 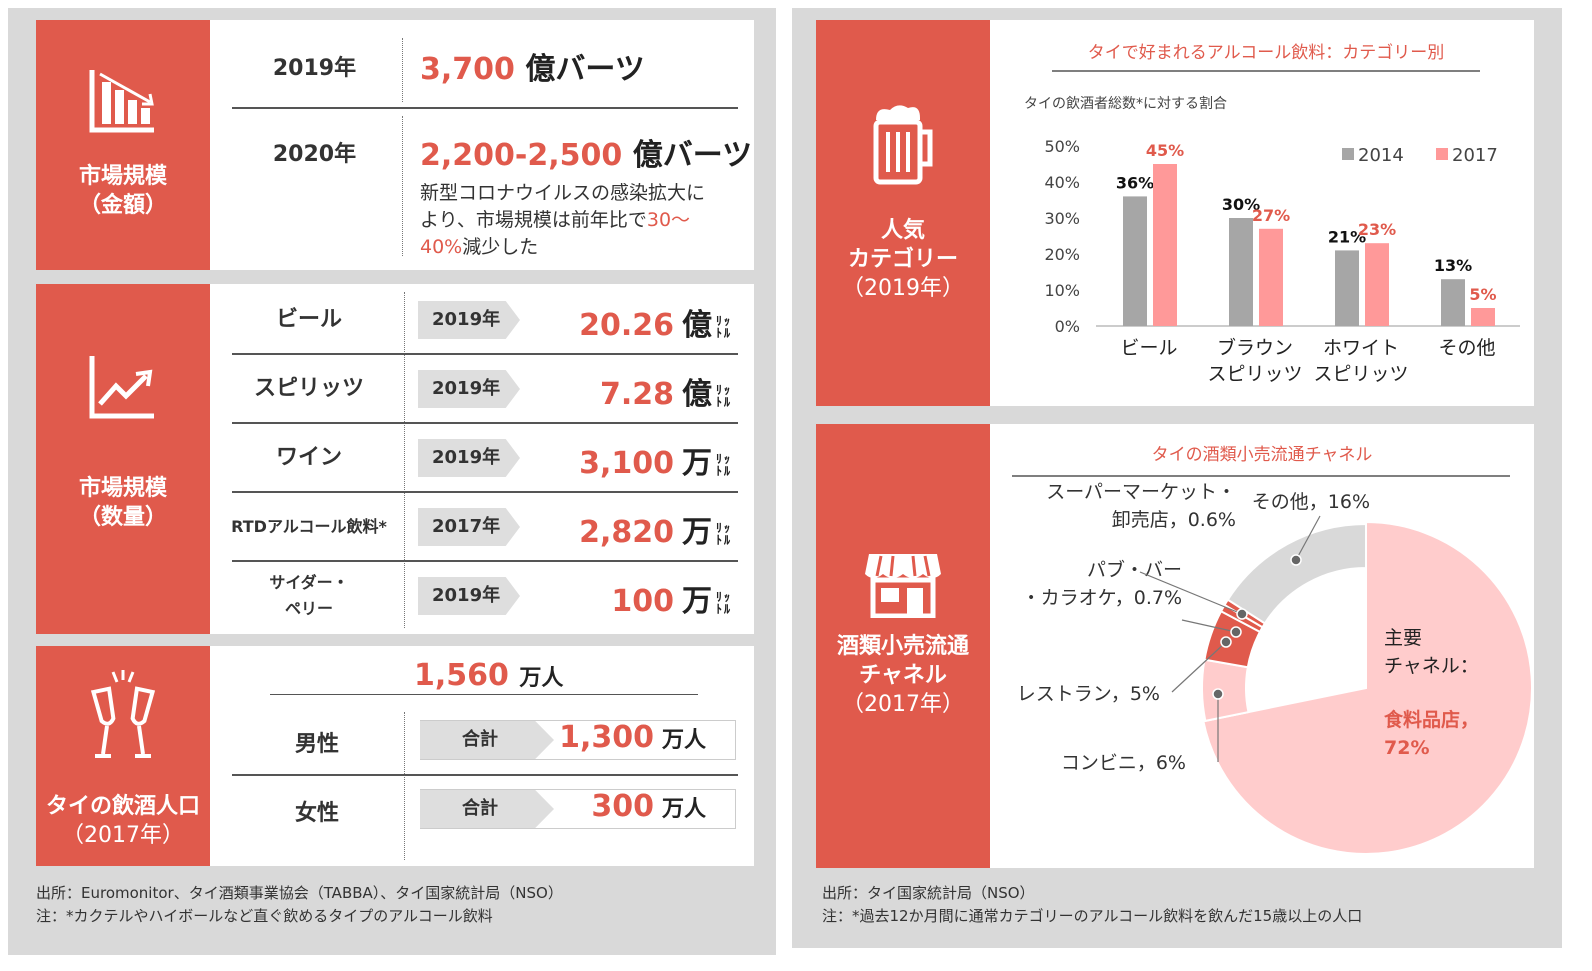 What do you see at coordinates (316, 813) in the screenshot?
I see `pop-row-name: 女性` at bounding box center [316, 813].